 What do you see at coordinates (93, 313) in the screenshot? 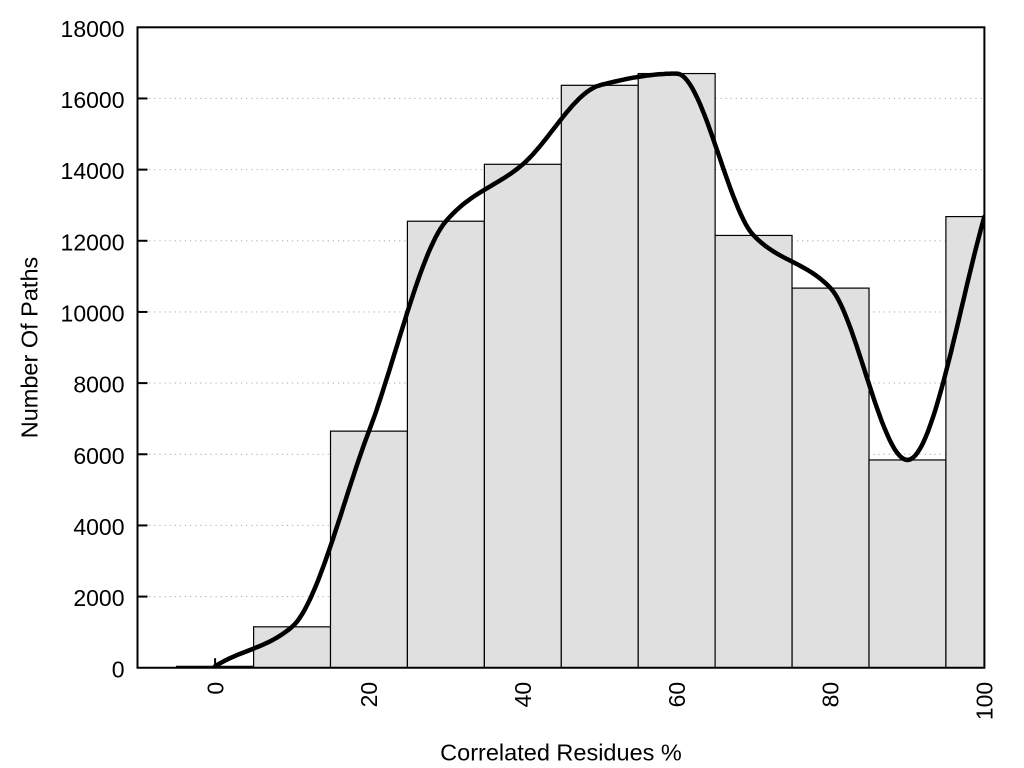
I see `svg-text: 10000` at bounding box center [93, 313].